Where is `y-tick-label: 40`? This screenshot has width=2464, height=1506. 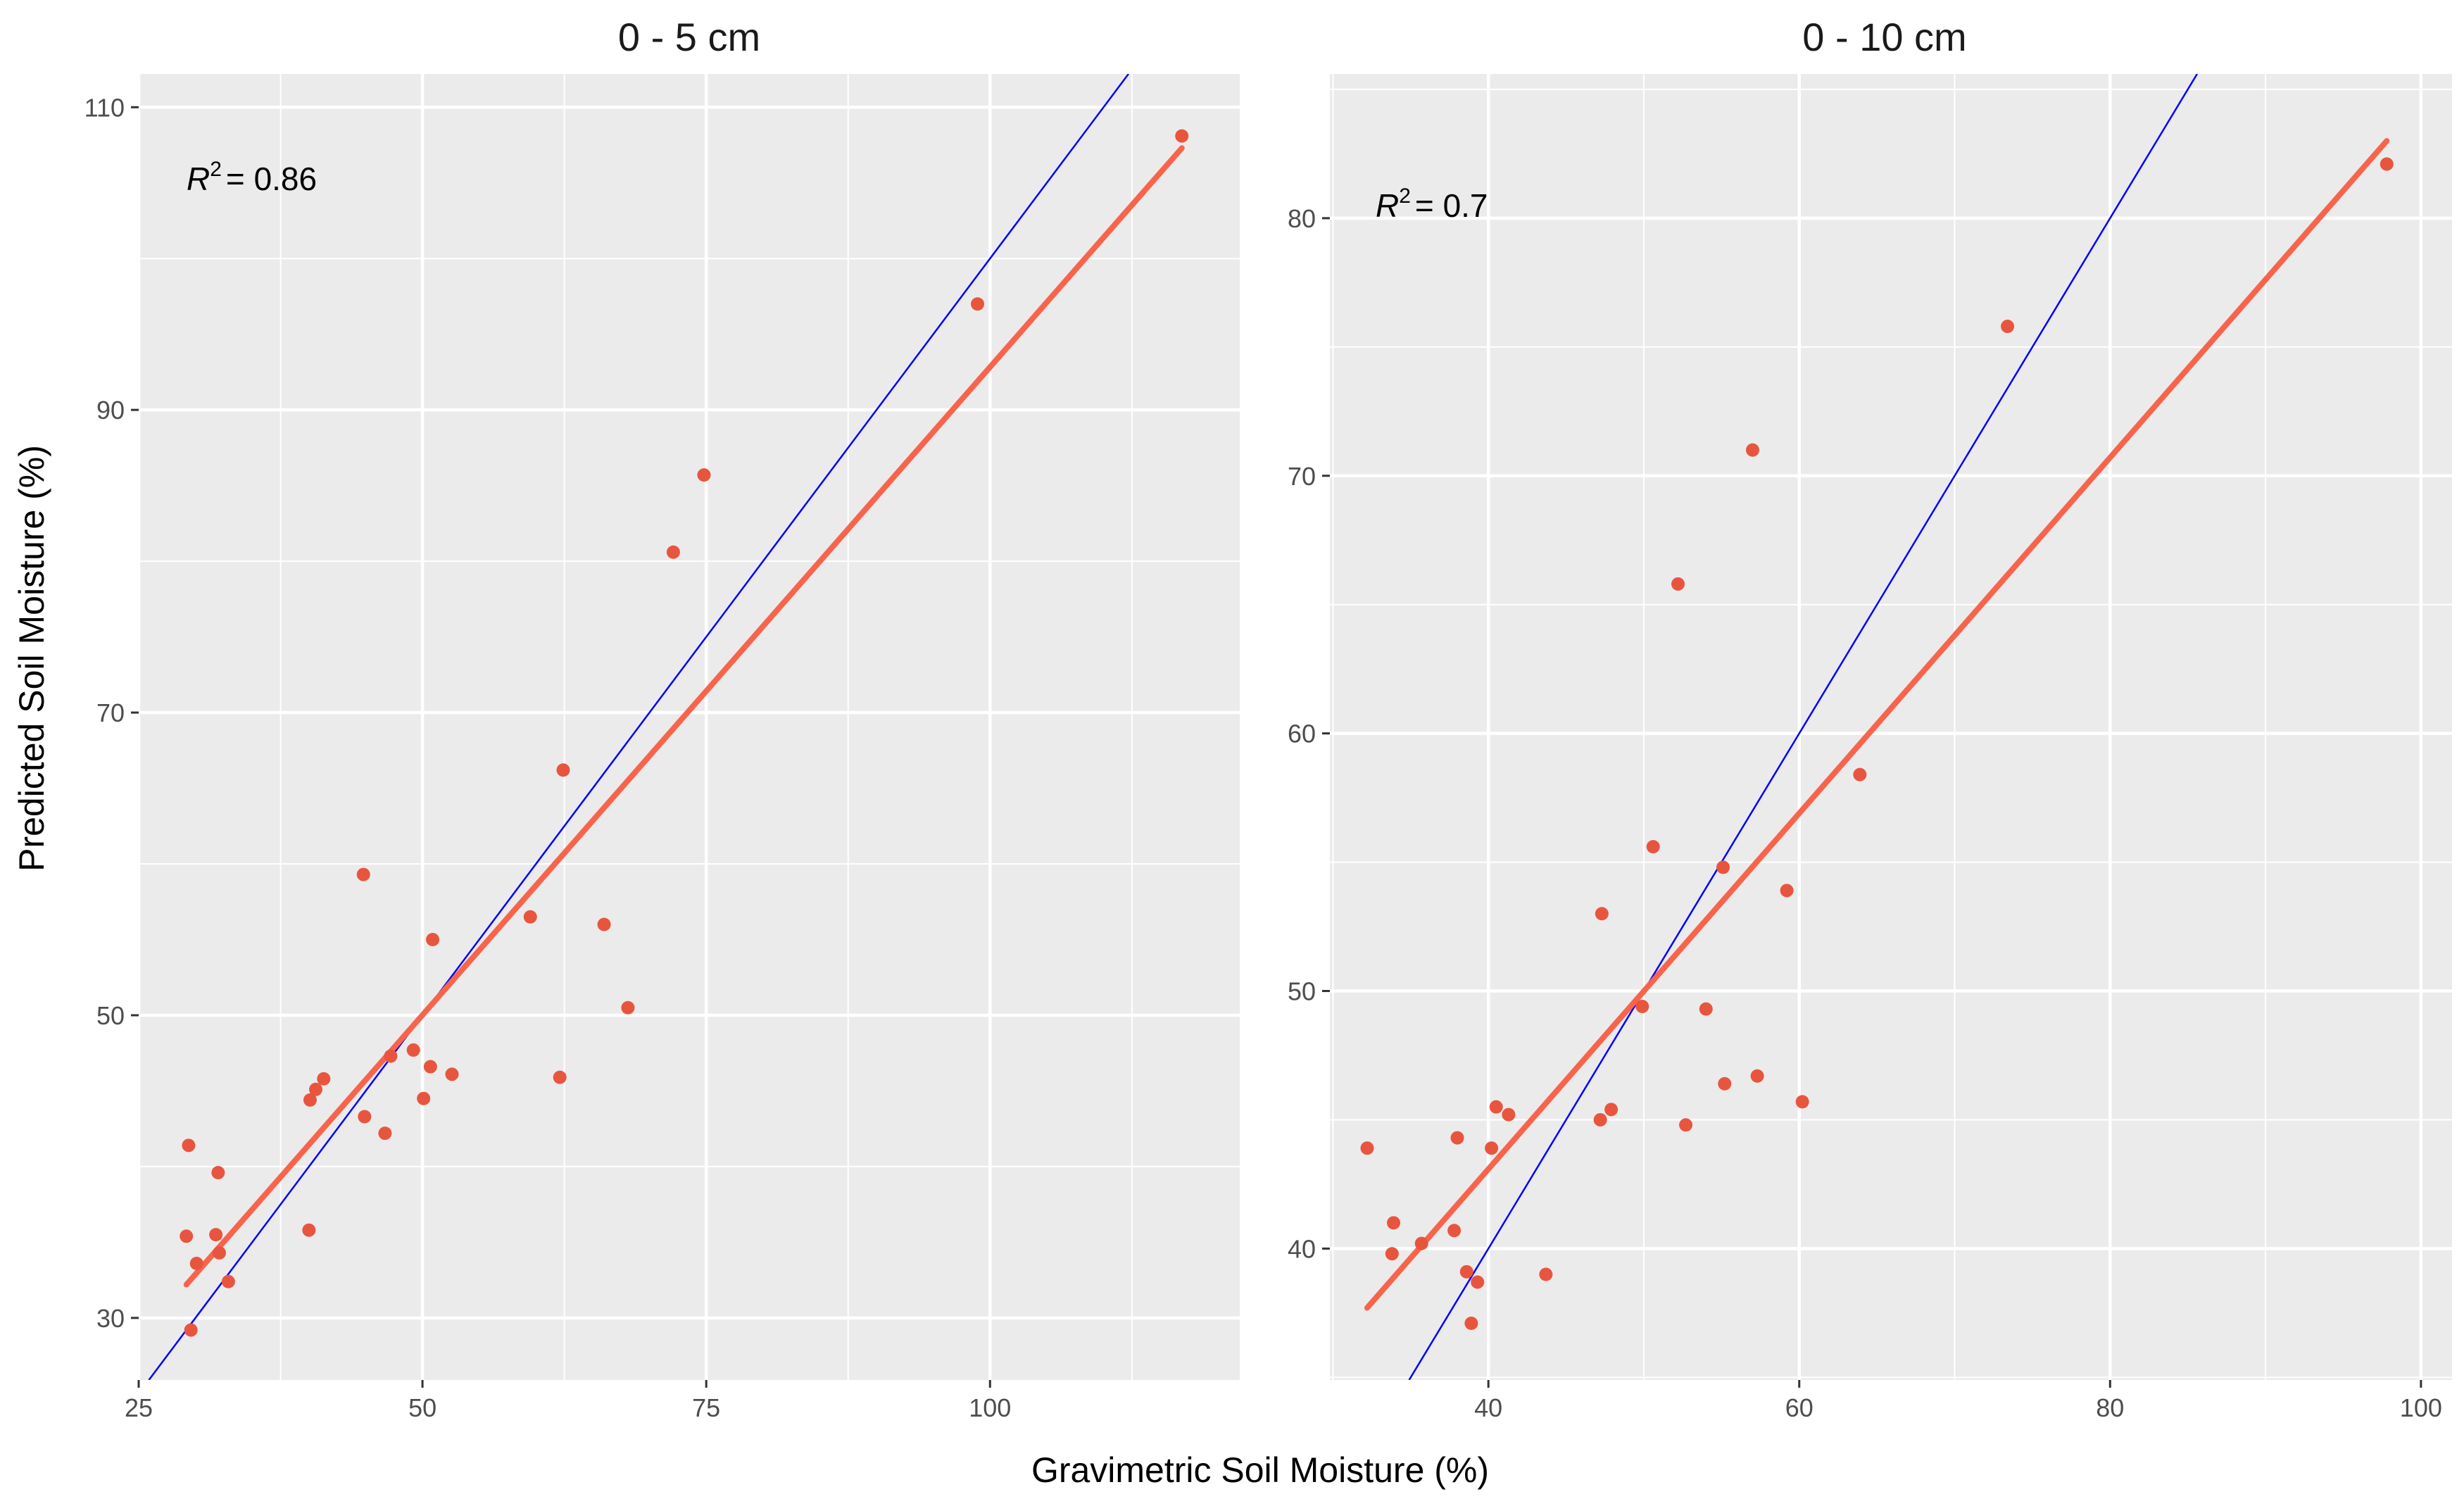
y-tick-label: 40 is located at coordinates (1302, 1248).